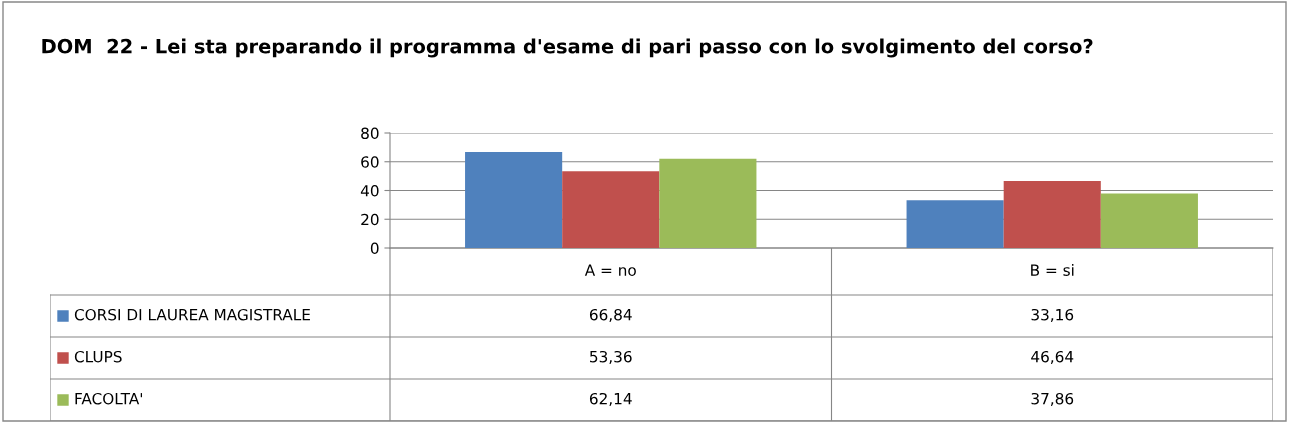  I want to click on legend-label: CLUPS, so click(98, 356).